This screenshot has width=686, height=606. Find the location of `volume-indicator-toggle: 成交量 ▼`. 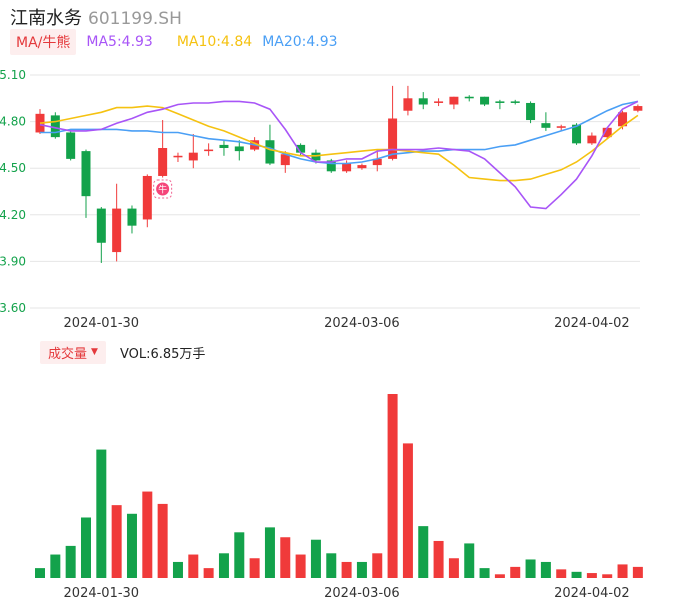

volume-indicator-toggle: 成交量 ▼ is located at coordinates (73, 352).